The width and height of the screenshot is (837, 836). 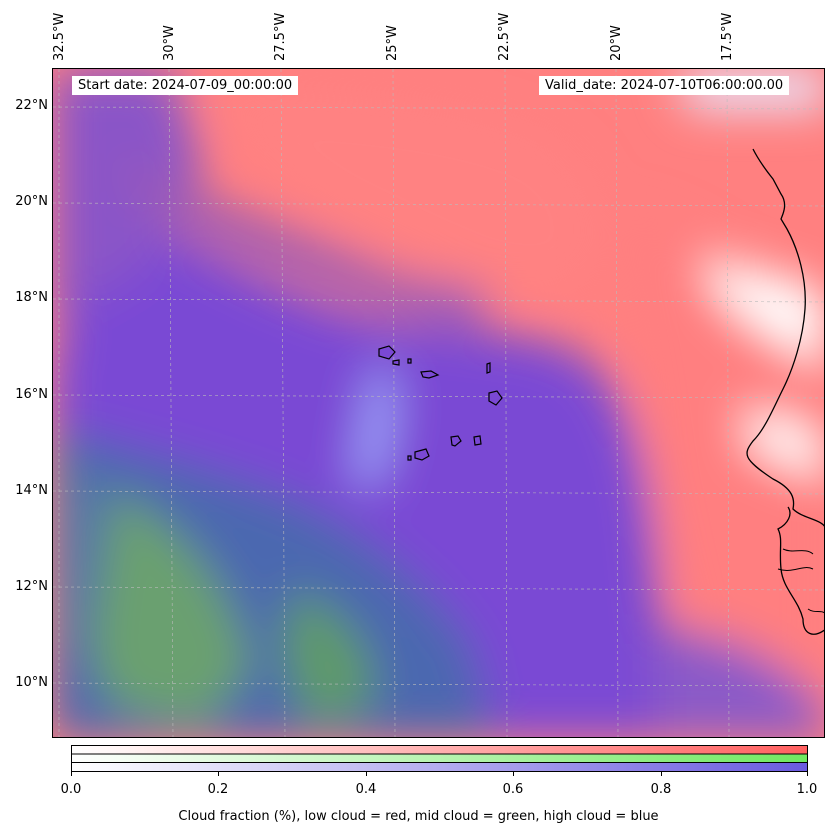 What do you see at coordinates (31, 682) in the screenshot?
I see `lat-label-7: 10°N` at bounding box center [31, 682].